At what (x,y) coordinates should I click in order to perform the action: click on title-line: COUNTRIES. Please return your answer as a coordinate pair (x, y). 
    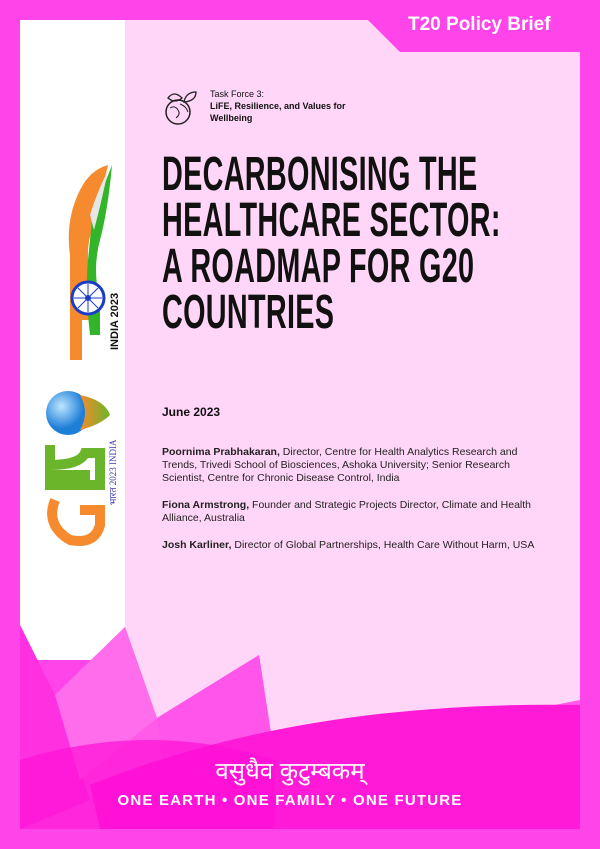
    Looking at the image, I should click on (248, 312).